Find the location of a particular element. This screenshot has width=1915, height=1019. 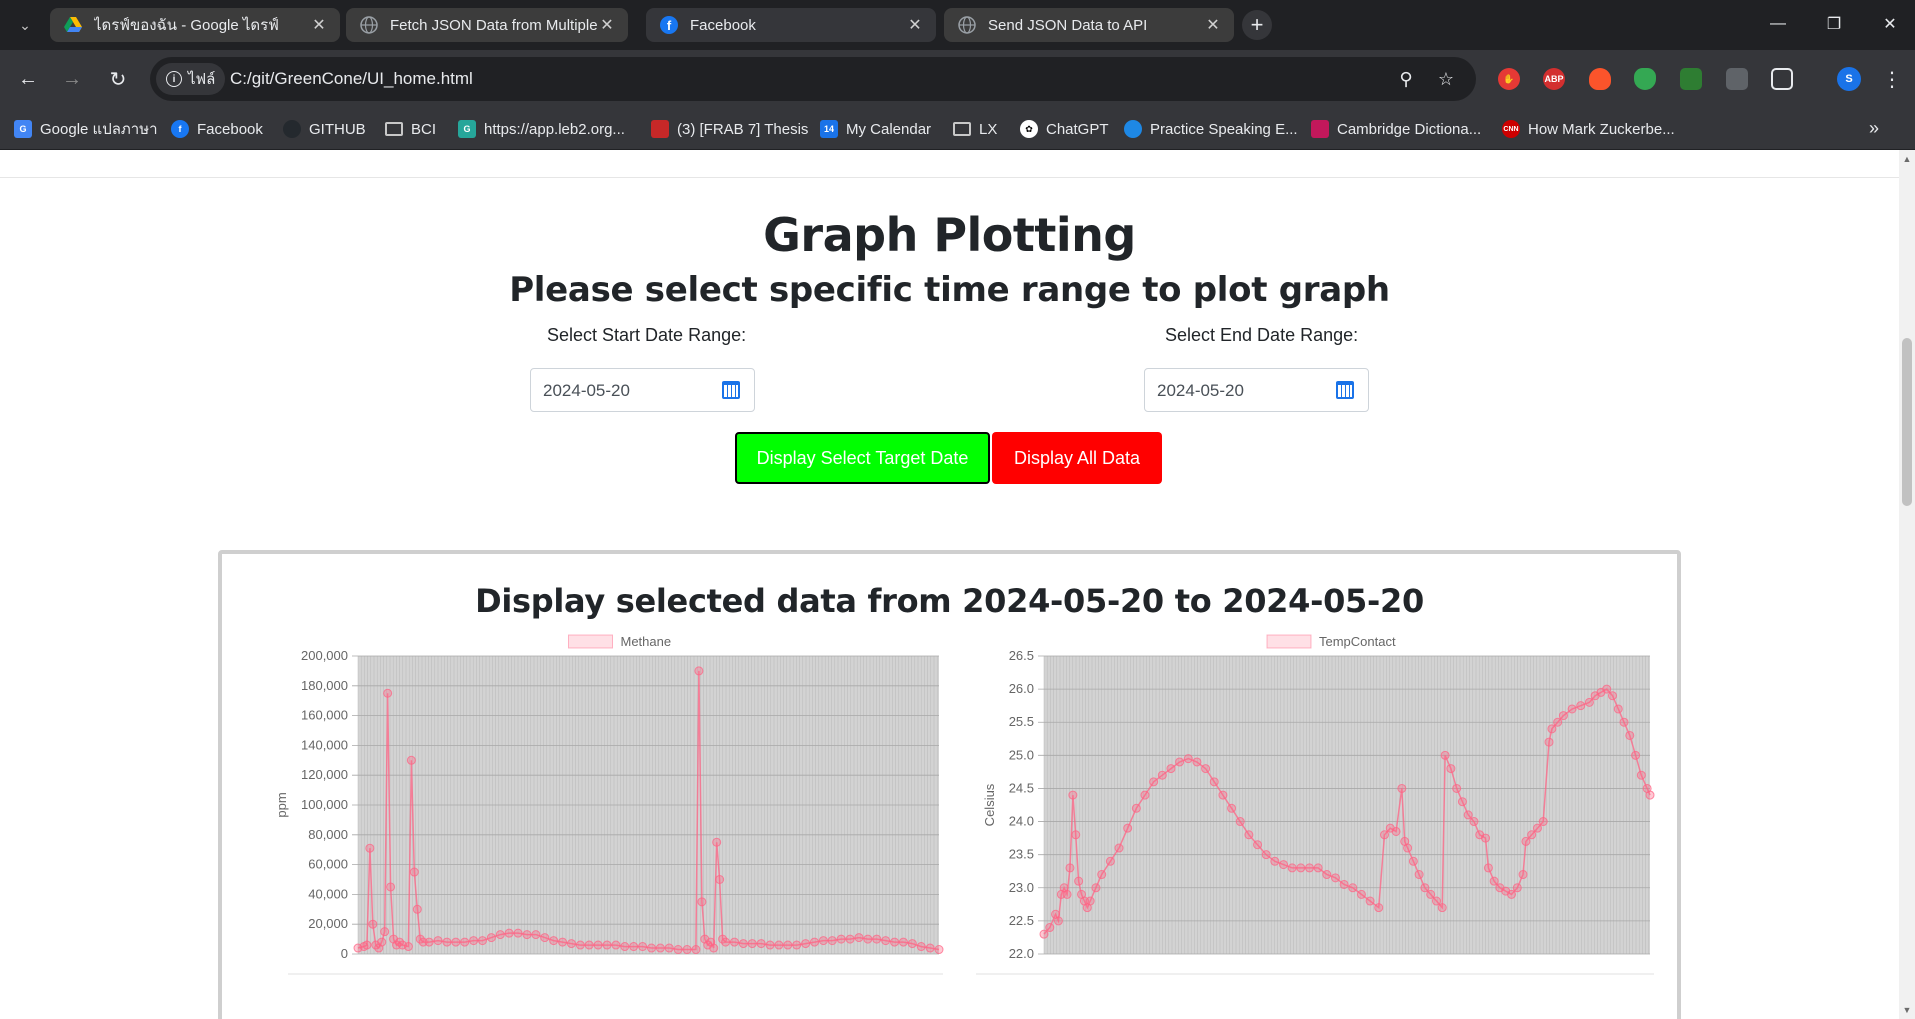

scrollbar-thumb is located at coordinates (1907, 422).